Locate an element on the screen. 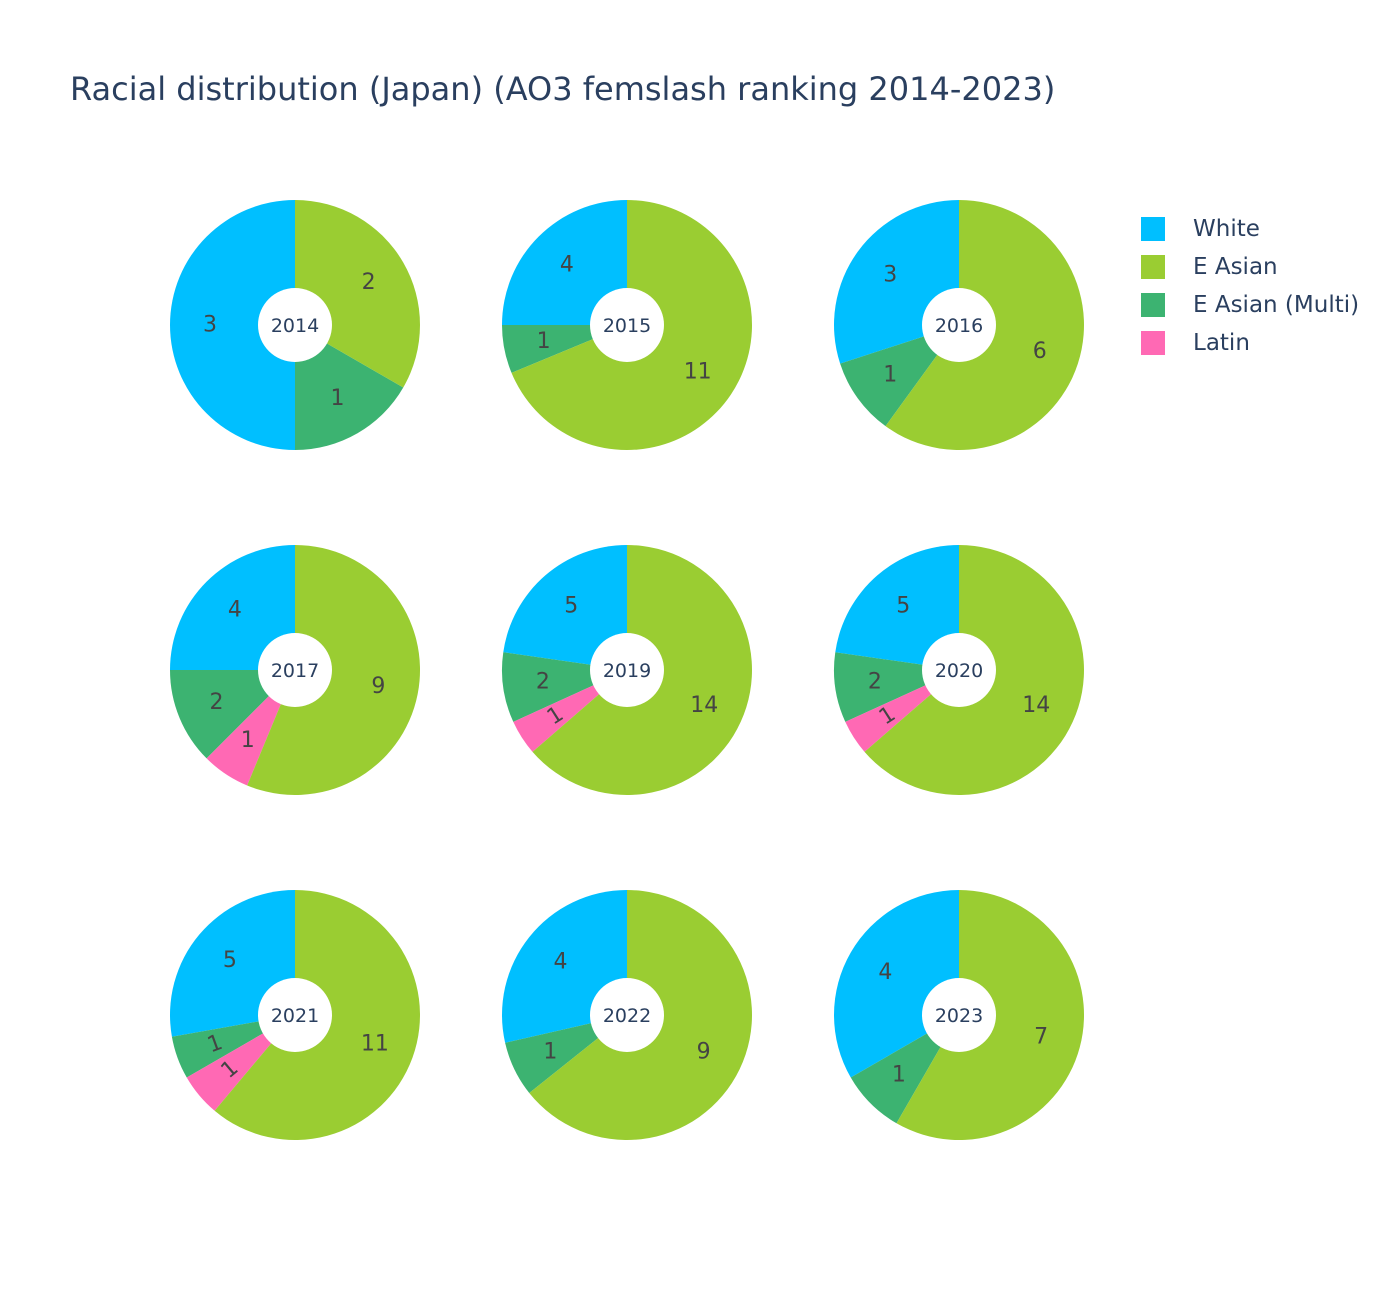 The height and width of the screenshot is (1300, 1400). pie-2022: 4 1 9 2022 is located at coordinates (626, 1015).